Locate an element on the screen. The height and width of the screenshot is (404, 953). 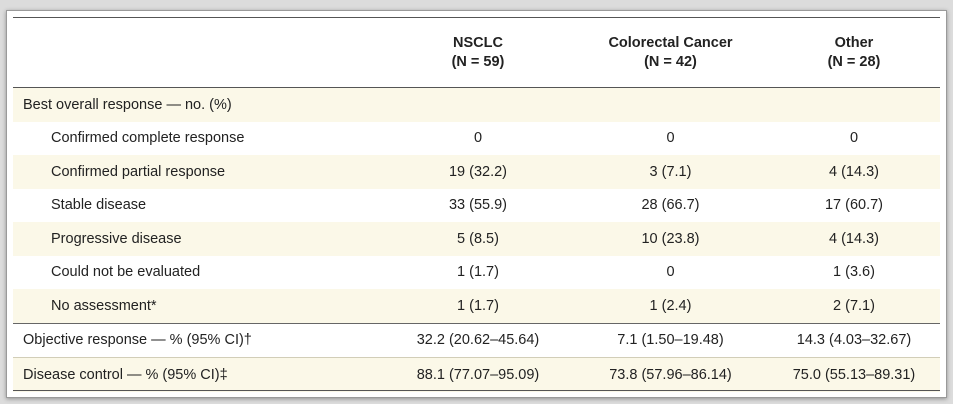
cell-nsclc: 88.1 (77.07–95.09) is located at coordinates (478, 374).